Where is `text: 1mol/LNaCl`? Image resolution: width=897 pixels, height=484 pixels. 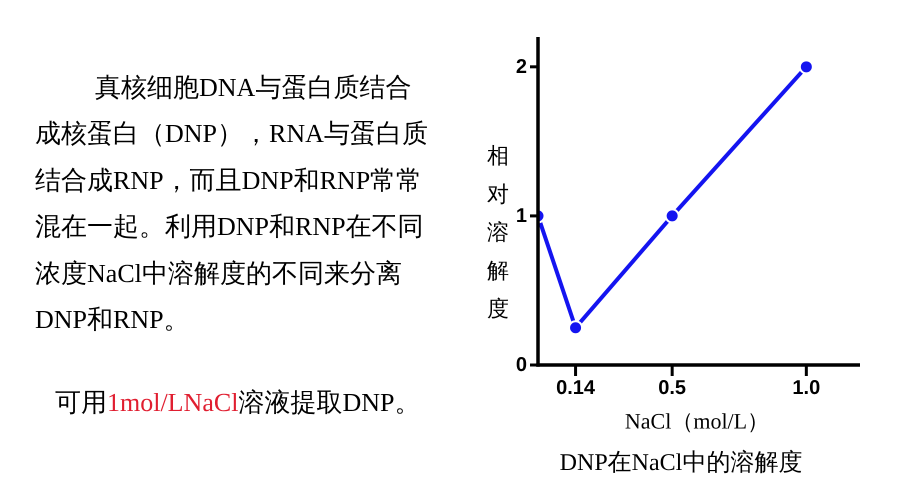 text: 1mol/LNaCl is located at coordinates (172, 402).